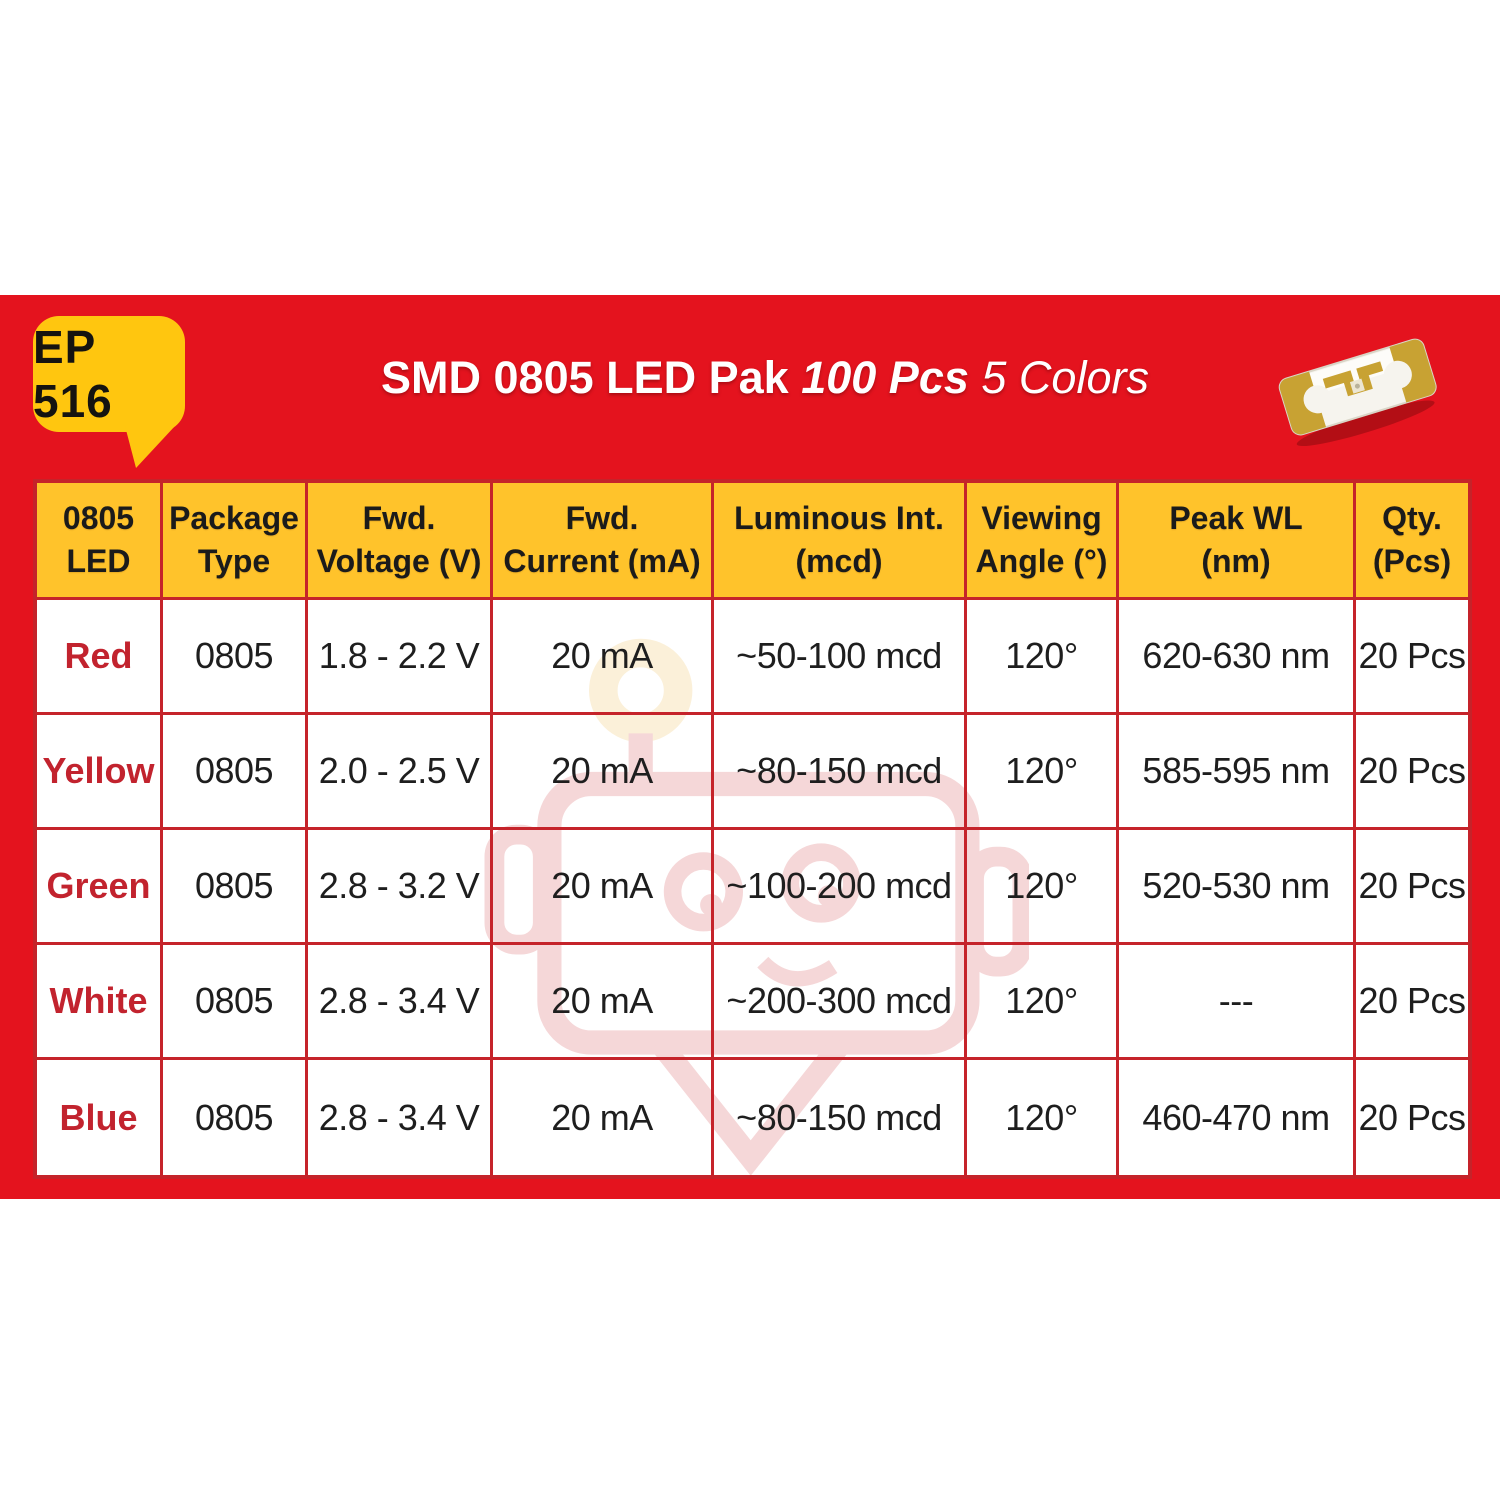 The height and width of the screenshot is (1500, 1500). What do you see at coordinates (399, 518) in the screenshot?
I see `header-line1: Fwd.` at bounding box center [399, 518].